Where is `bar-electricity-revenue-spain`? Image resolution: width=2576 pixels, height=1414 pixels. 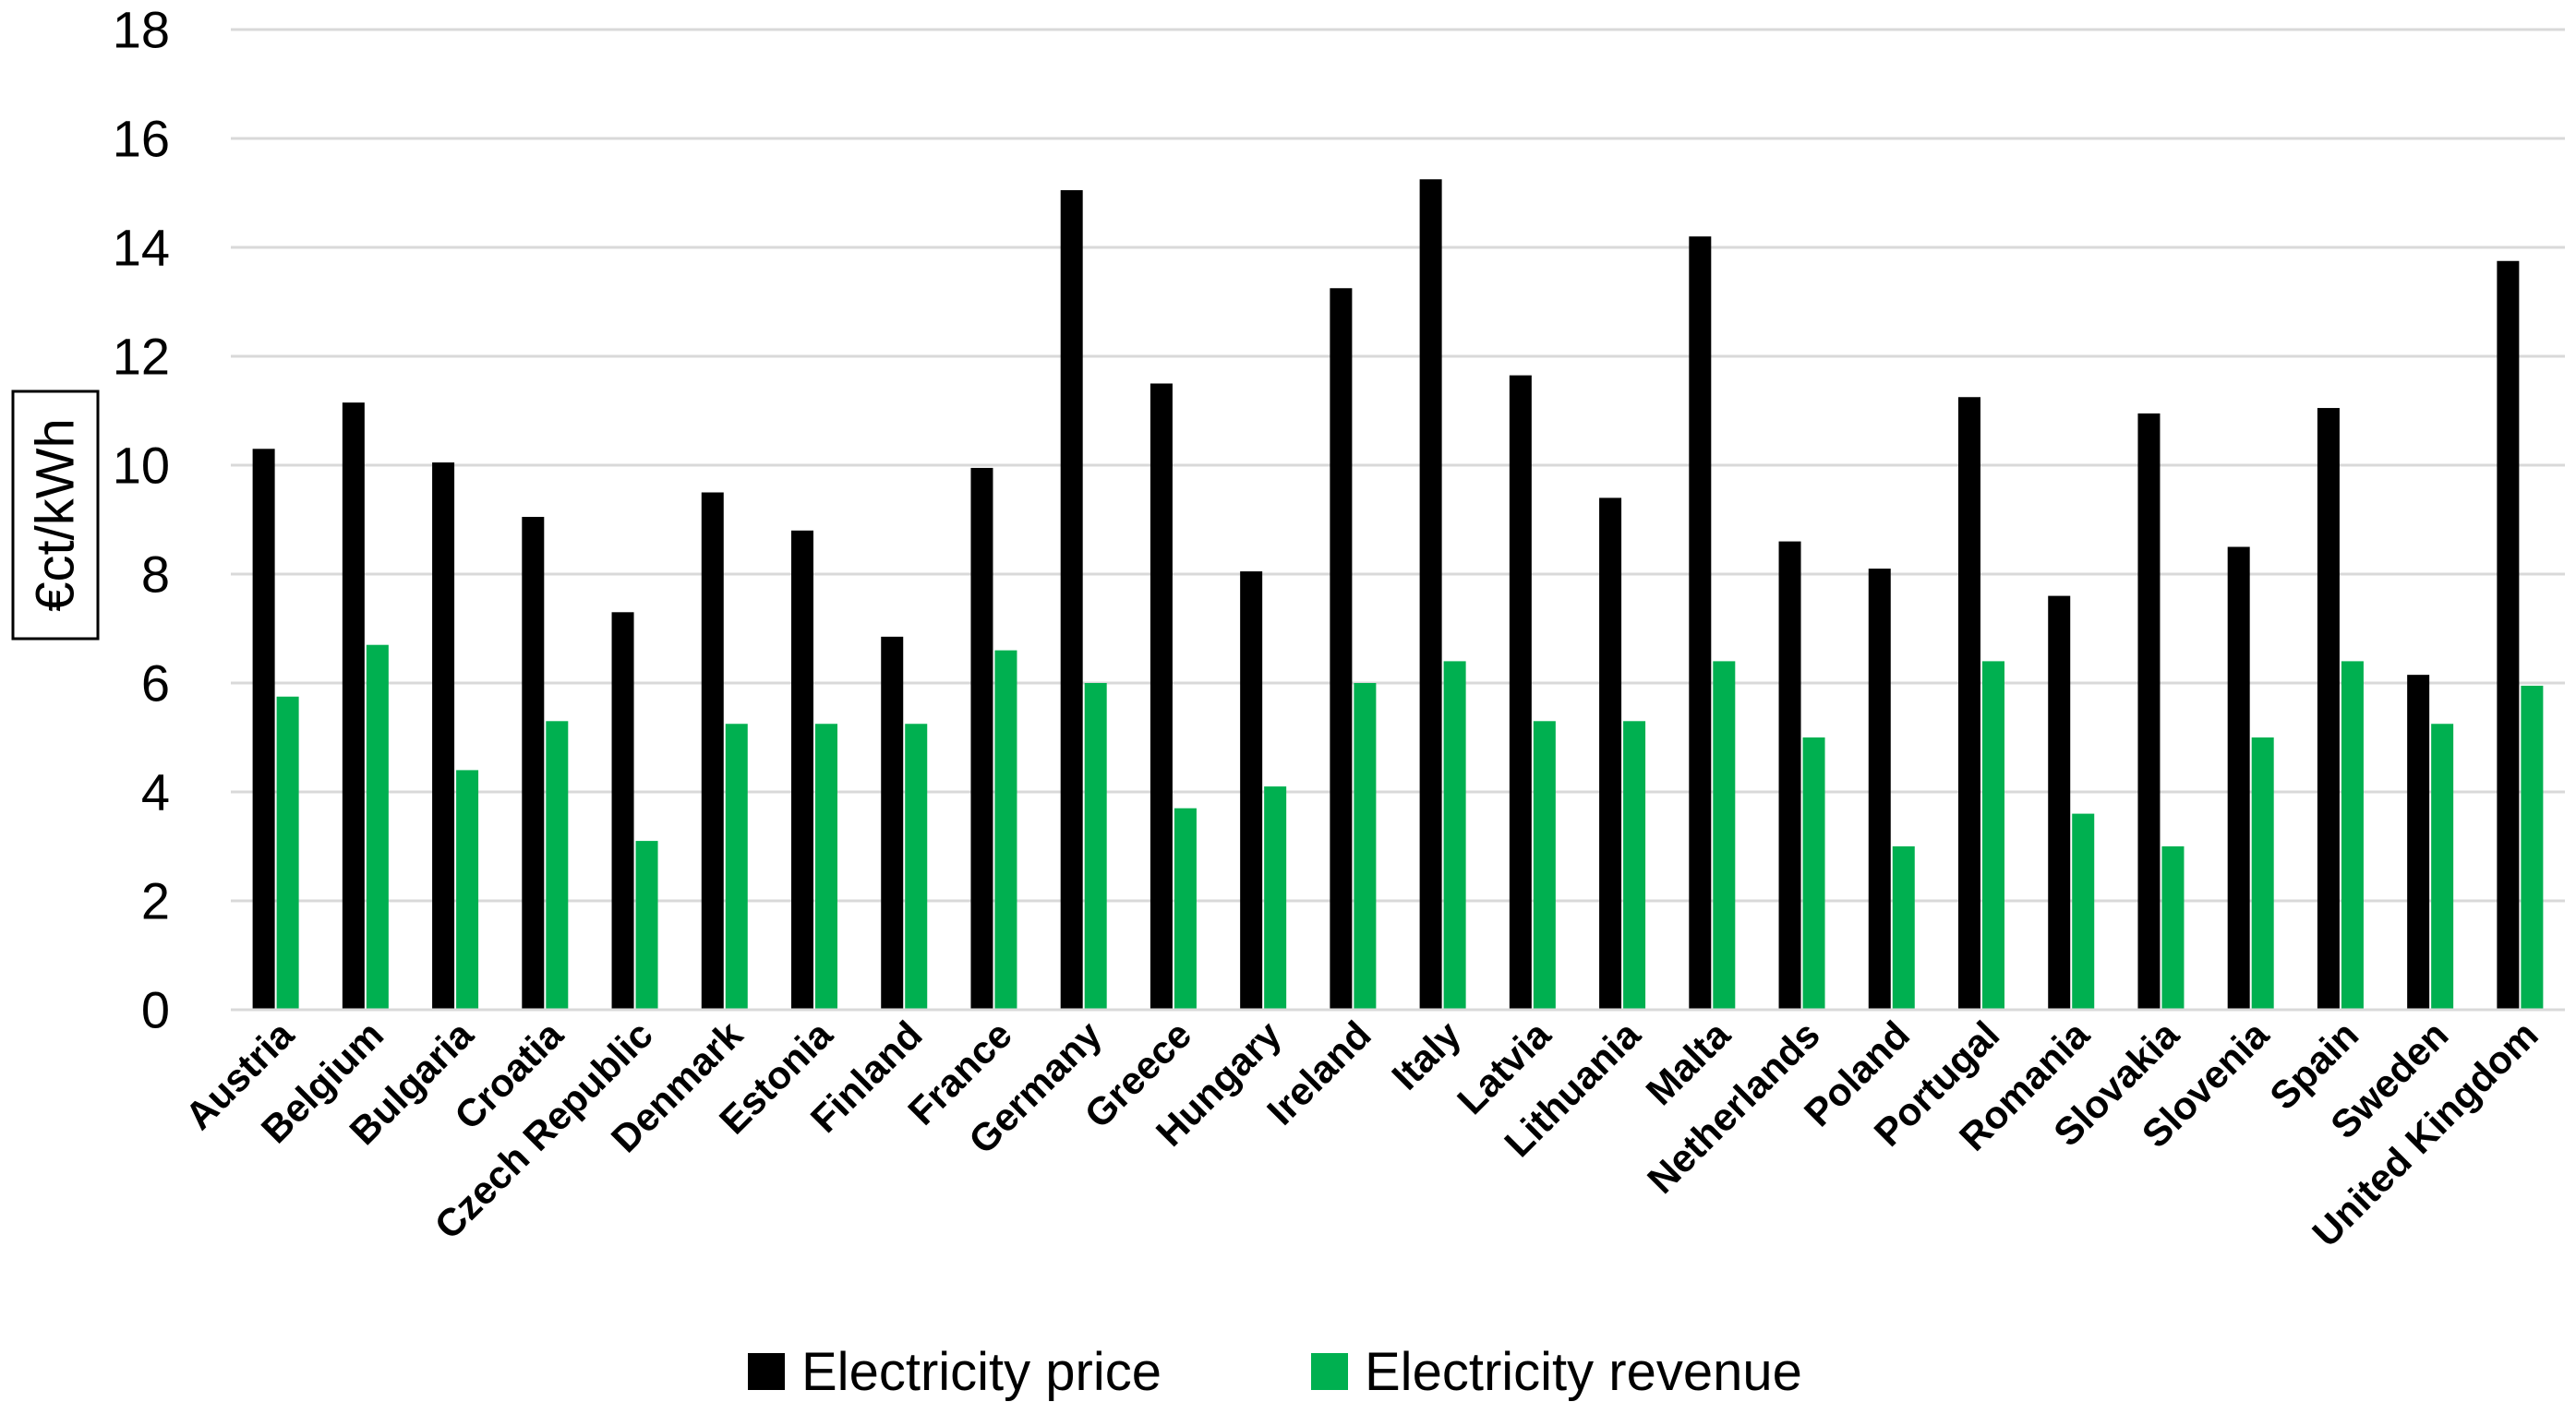
bar-electricity-revenue-spain is located at coordinates (2352, 836).